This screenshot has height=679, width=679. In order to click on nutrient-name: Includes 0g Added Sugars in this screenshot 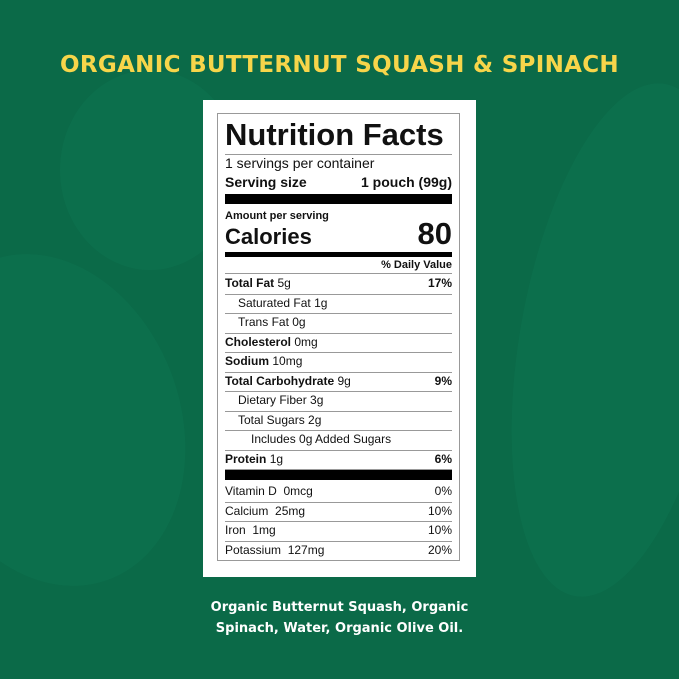, I will do `click(308, 440)`.